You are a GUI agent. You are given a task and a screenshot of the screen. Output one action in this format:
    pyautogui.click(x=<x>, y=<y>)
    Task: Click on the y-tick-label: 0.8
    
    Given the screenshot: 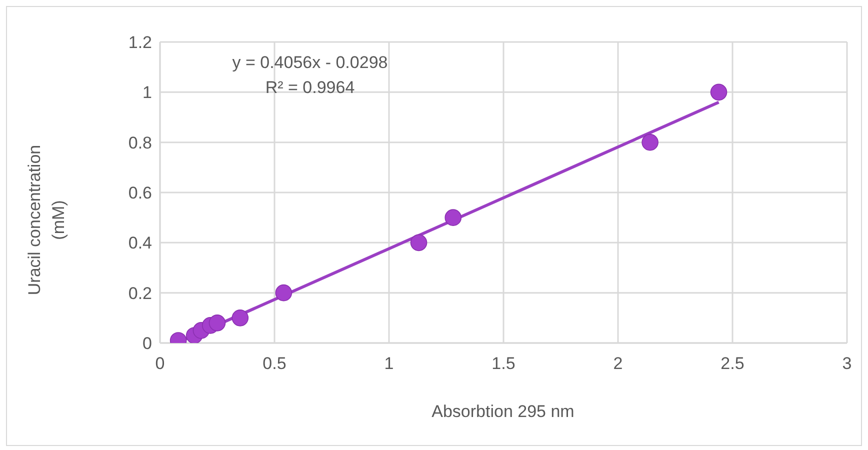 What is the action you would take?
    pyautogui.click(x=140, y=142)
    